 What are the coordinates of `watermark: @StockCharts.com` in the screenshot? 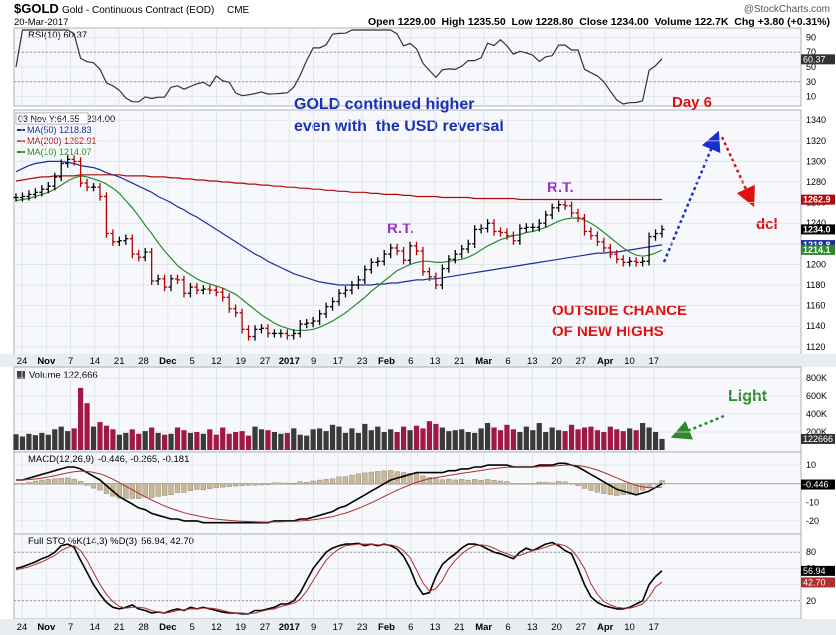 It's located at (787, 9).